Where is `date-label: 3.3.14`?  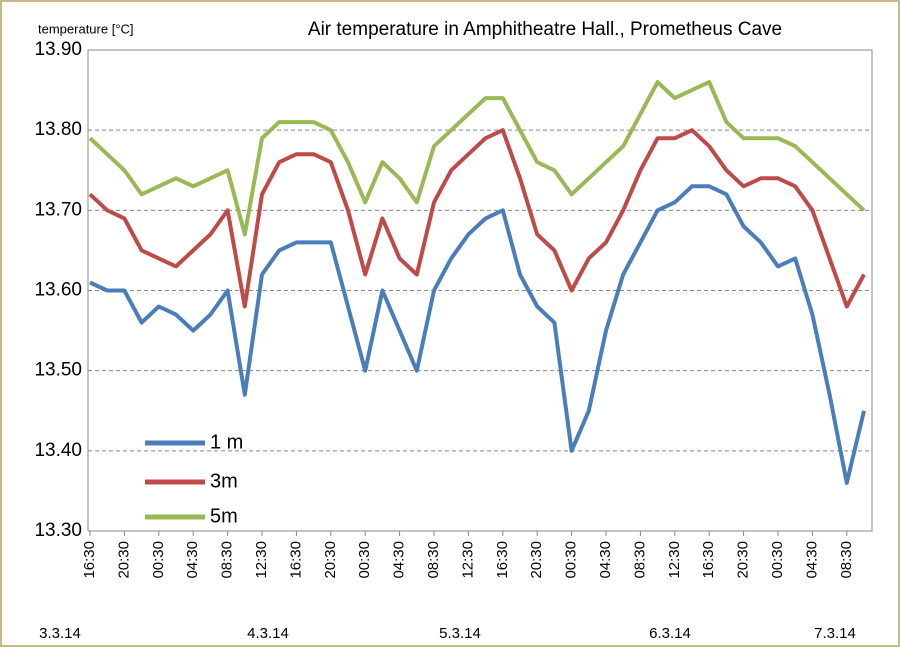 date-label: 3.3.14 is located at coordinates (60, 633).